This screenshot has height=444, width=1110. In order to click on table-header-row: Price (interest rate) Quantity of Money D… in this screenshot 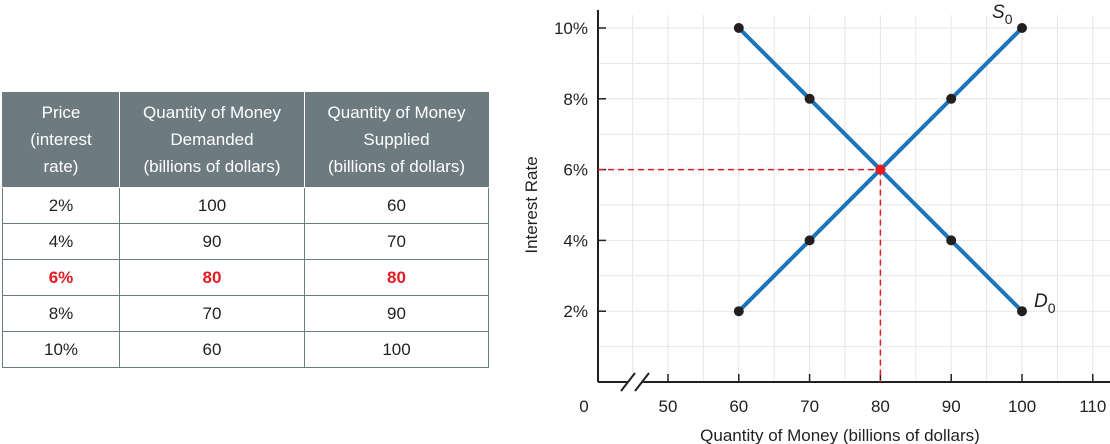, I will do `click(245, 140)`.